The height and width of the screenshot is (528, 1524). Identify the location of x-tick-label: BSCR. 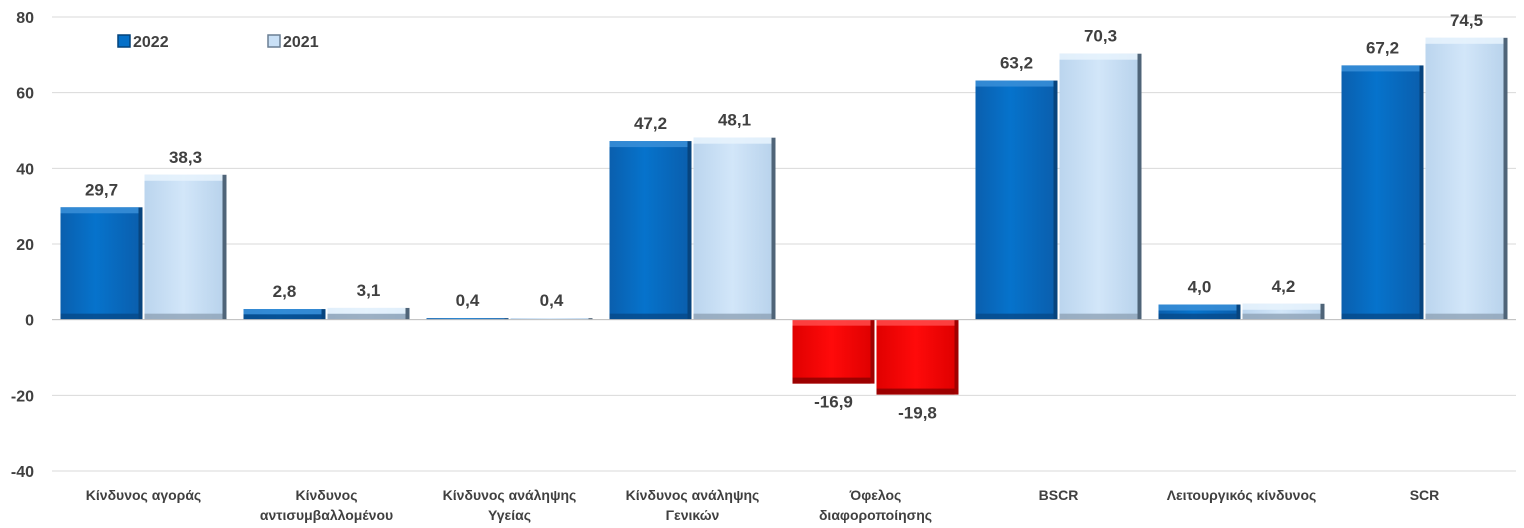
(1059, 495).